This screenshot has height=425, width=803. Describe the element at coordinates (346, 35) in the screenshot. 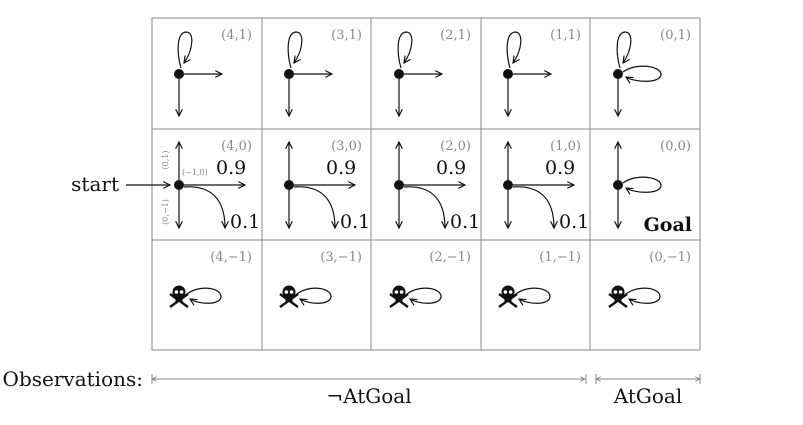

I see `cell-coord: (3,1)` at that location.